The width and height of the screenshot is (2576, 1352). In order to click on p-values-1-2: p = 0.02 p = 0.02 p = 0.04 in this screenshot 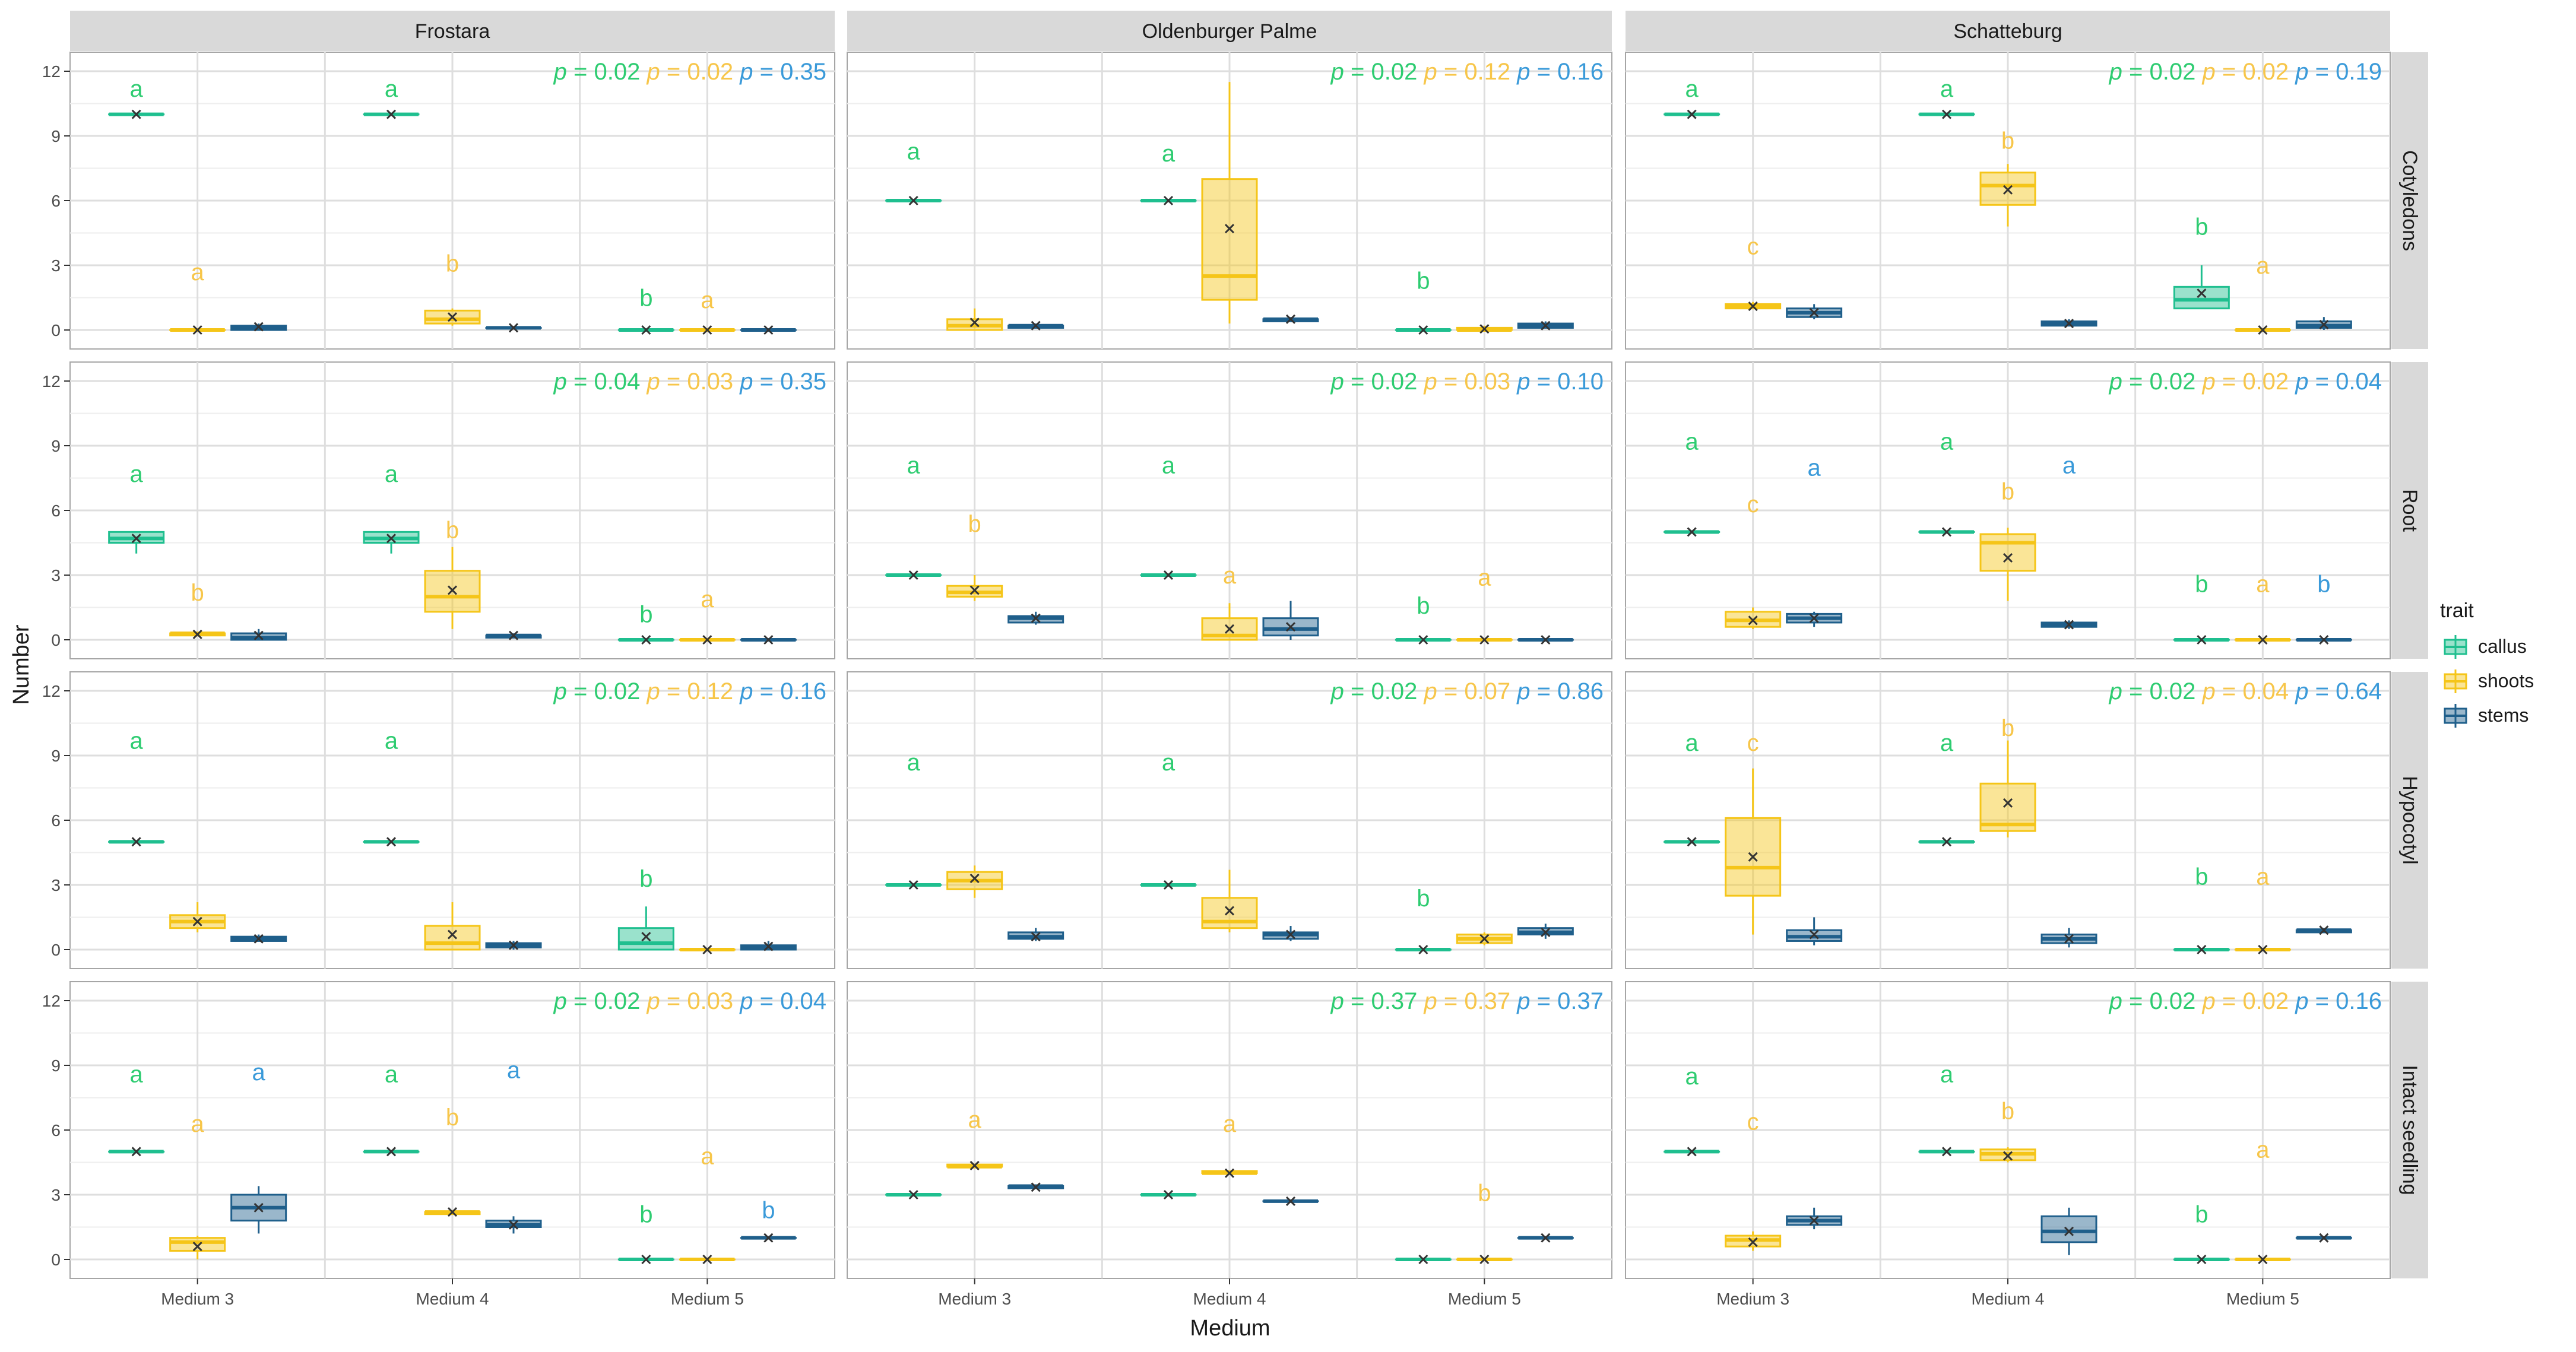, I will do `click(2245, 382)`.